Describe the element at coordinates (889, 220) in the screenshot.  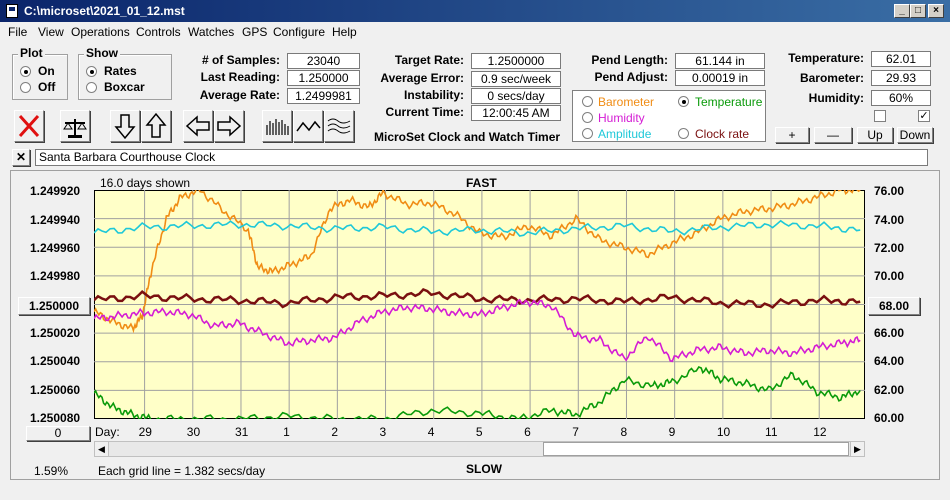
I see `y-right-tick: 74.00` at that location.